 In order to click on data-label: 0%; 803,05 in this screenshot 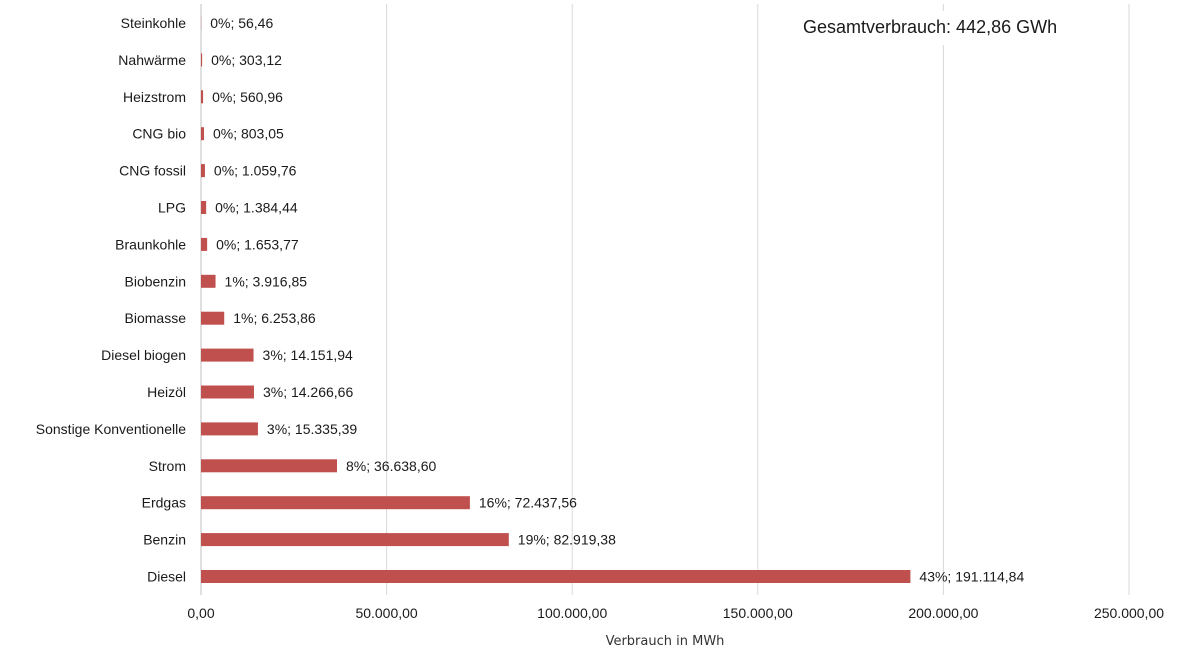, I will do `click(248, 134)`.